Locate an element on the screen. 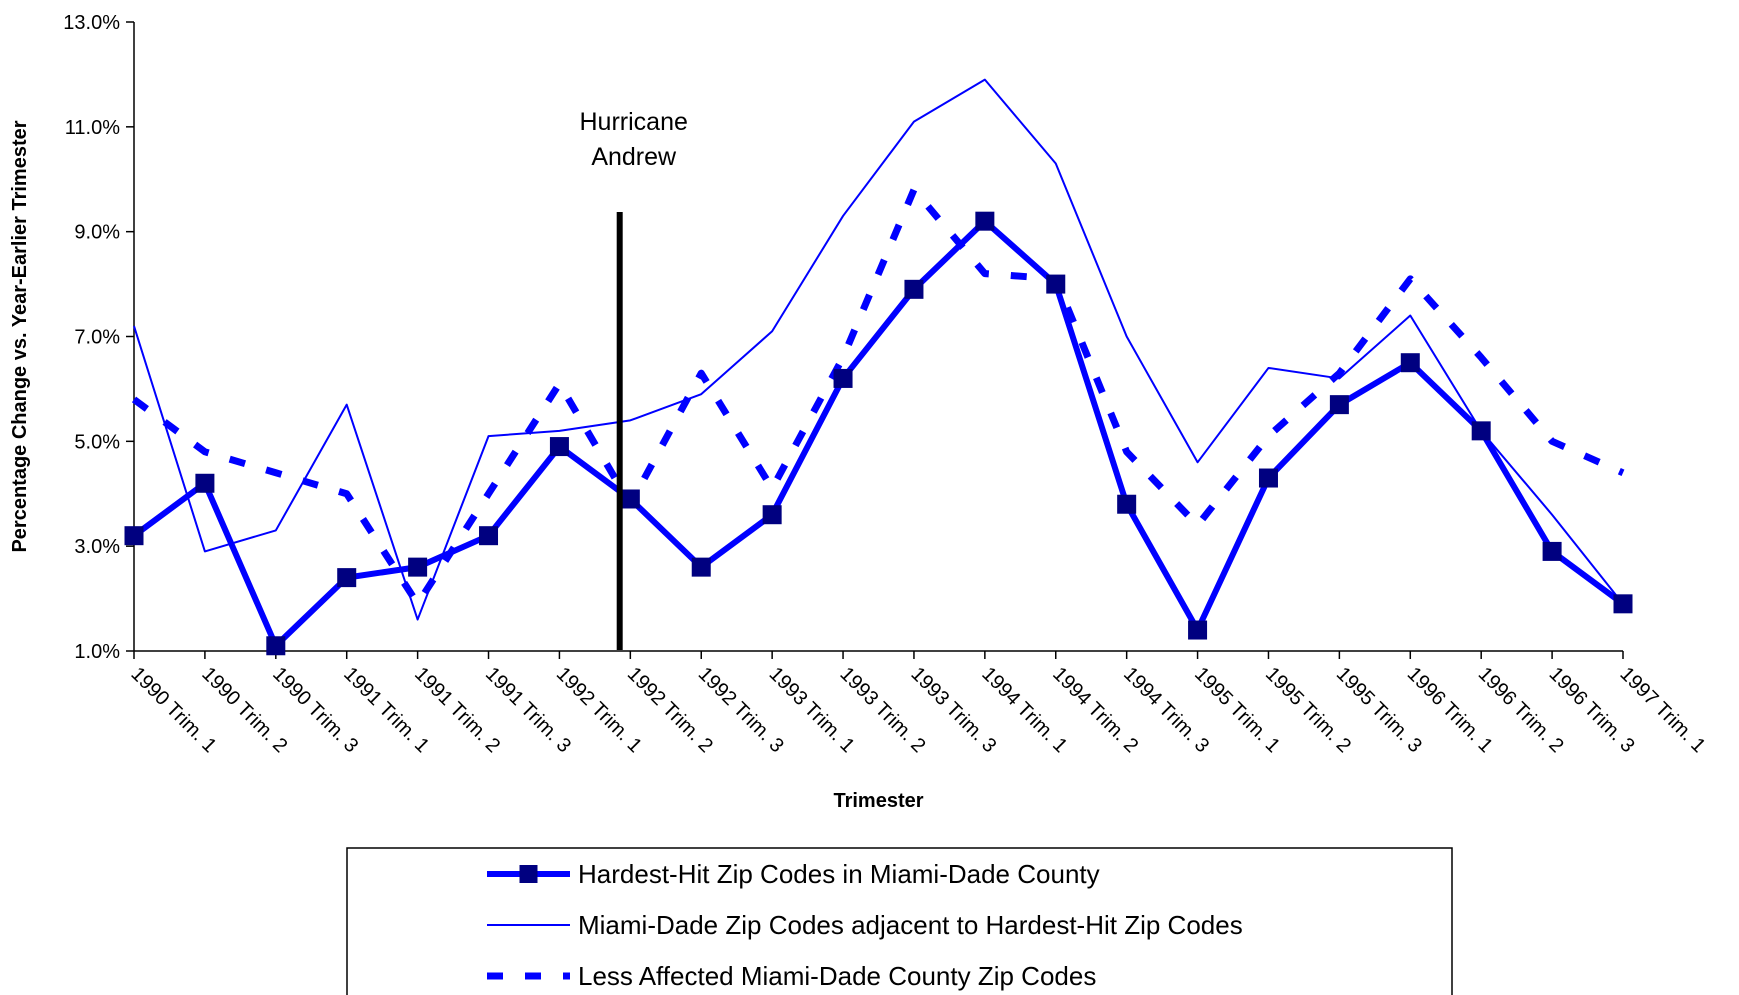 The width and height of the screenshot is (1739, 995). x-axis-title: Trimester is located at coordinates (878, 801).